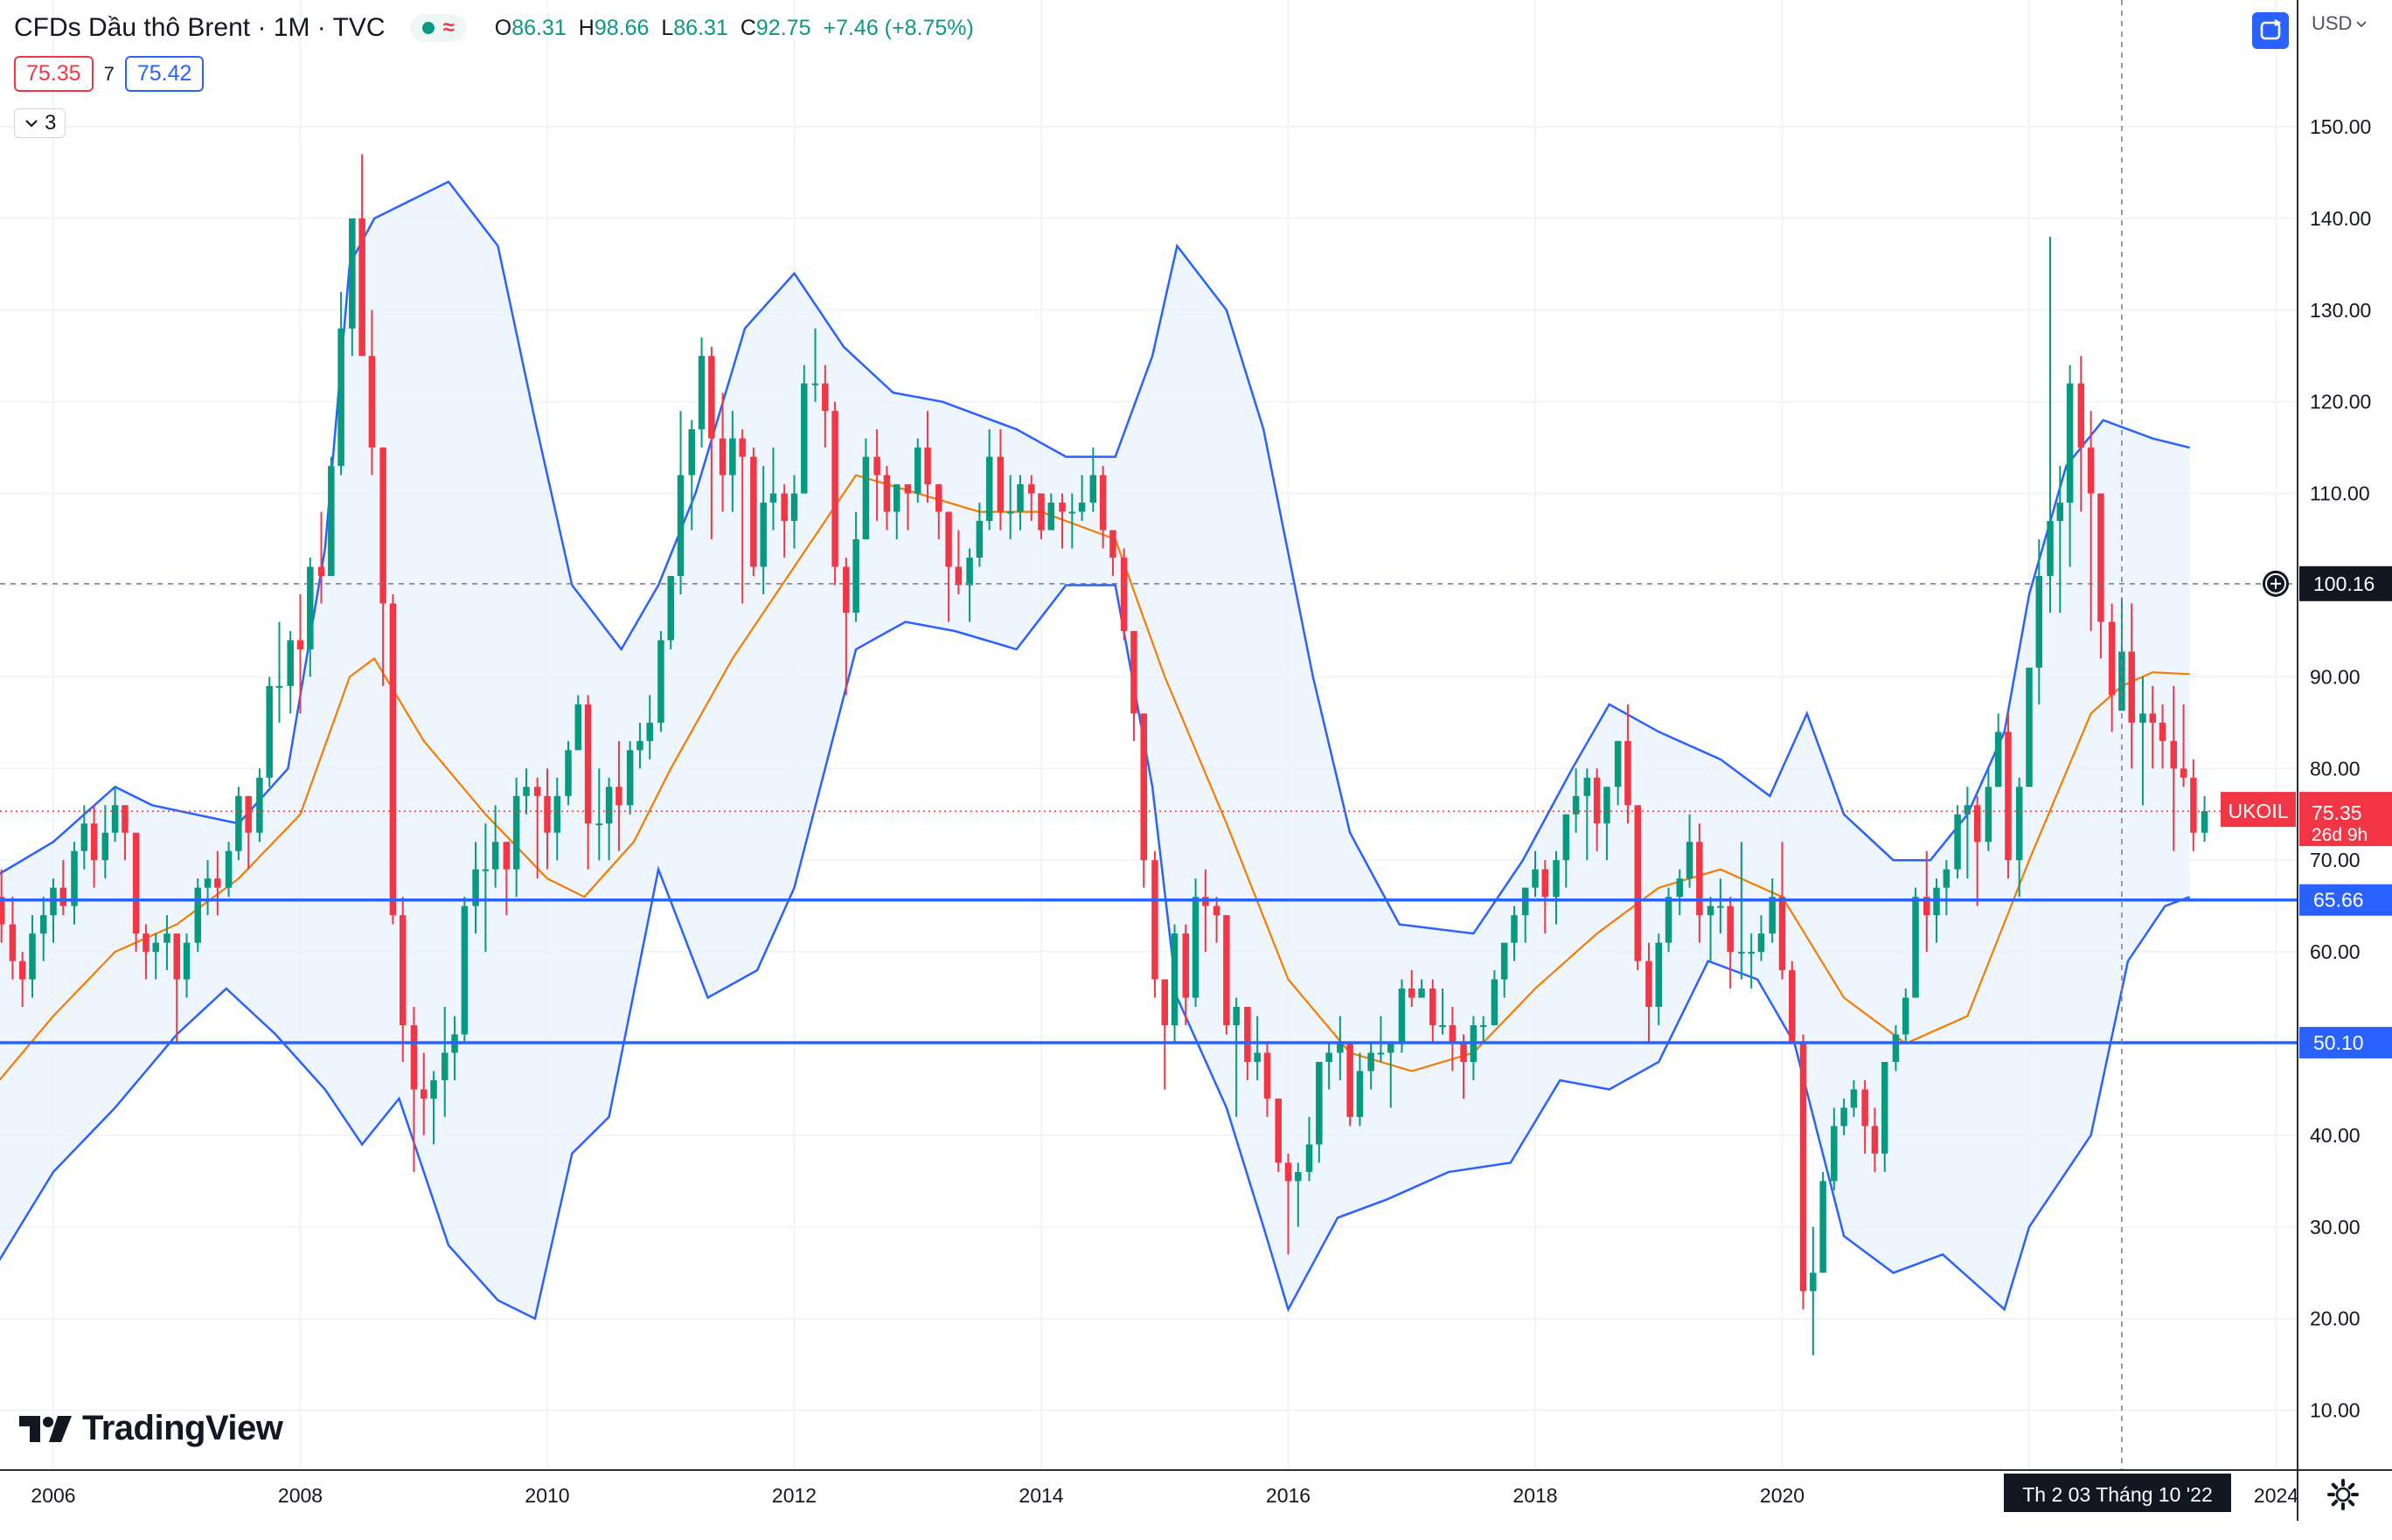  I want to click on svg-text: Th 2 03 Tháng 10 '22, so click(2117, 1494).